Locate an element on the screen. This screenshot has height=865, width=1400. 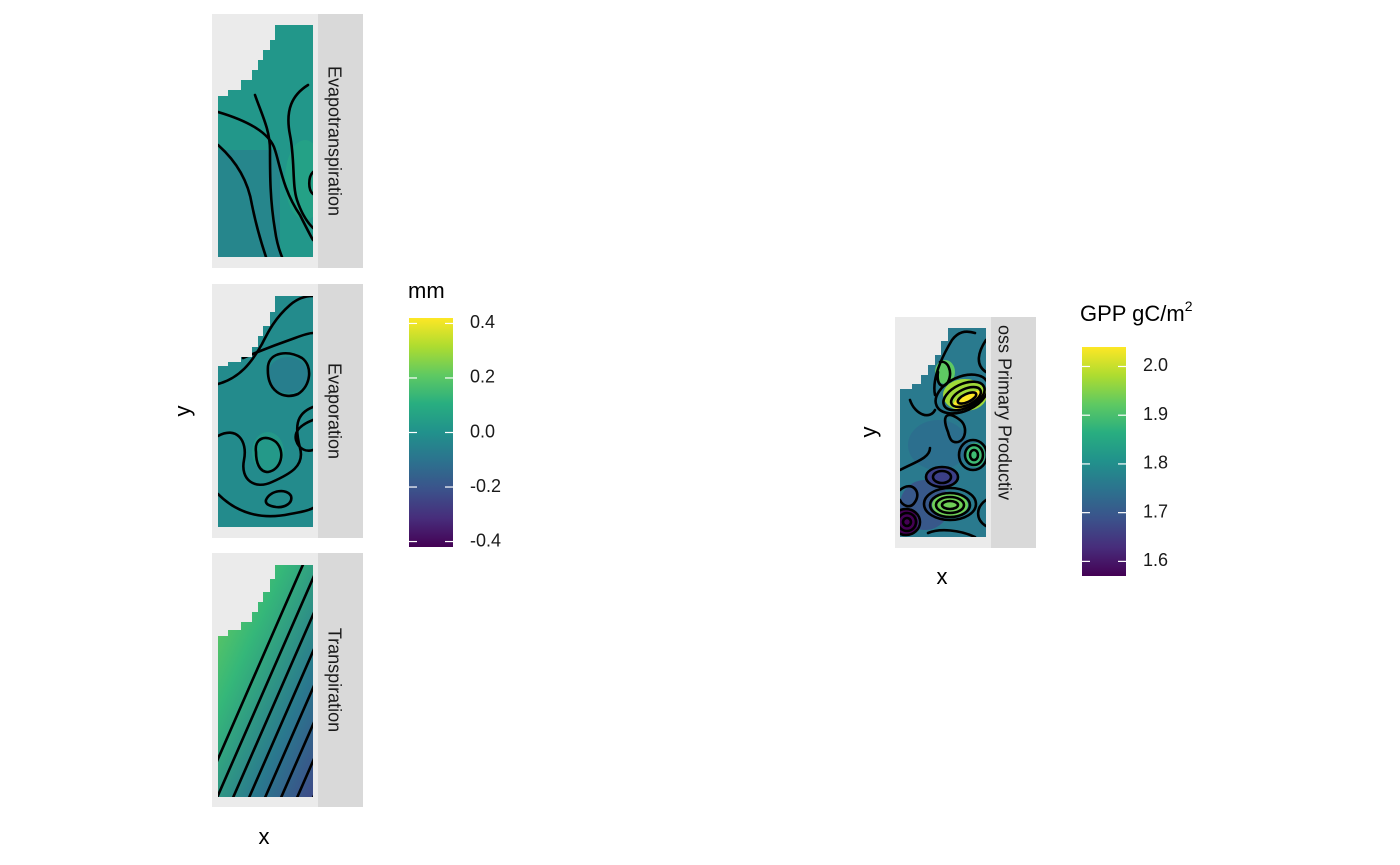
facet-panel-evapotranspiration: Evapotranspiration is located at coordinates (287, 141).